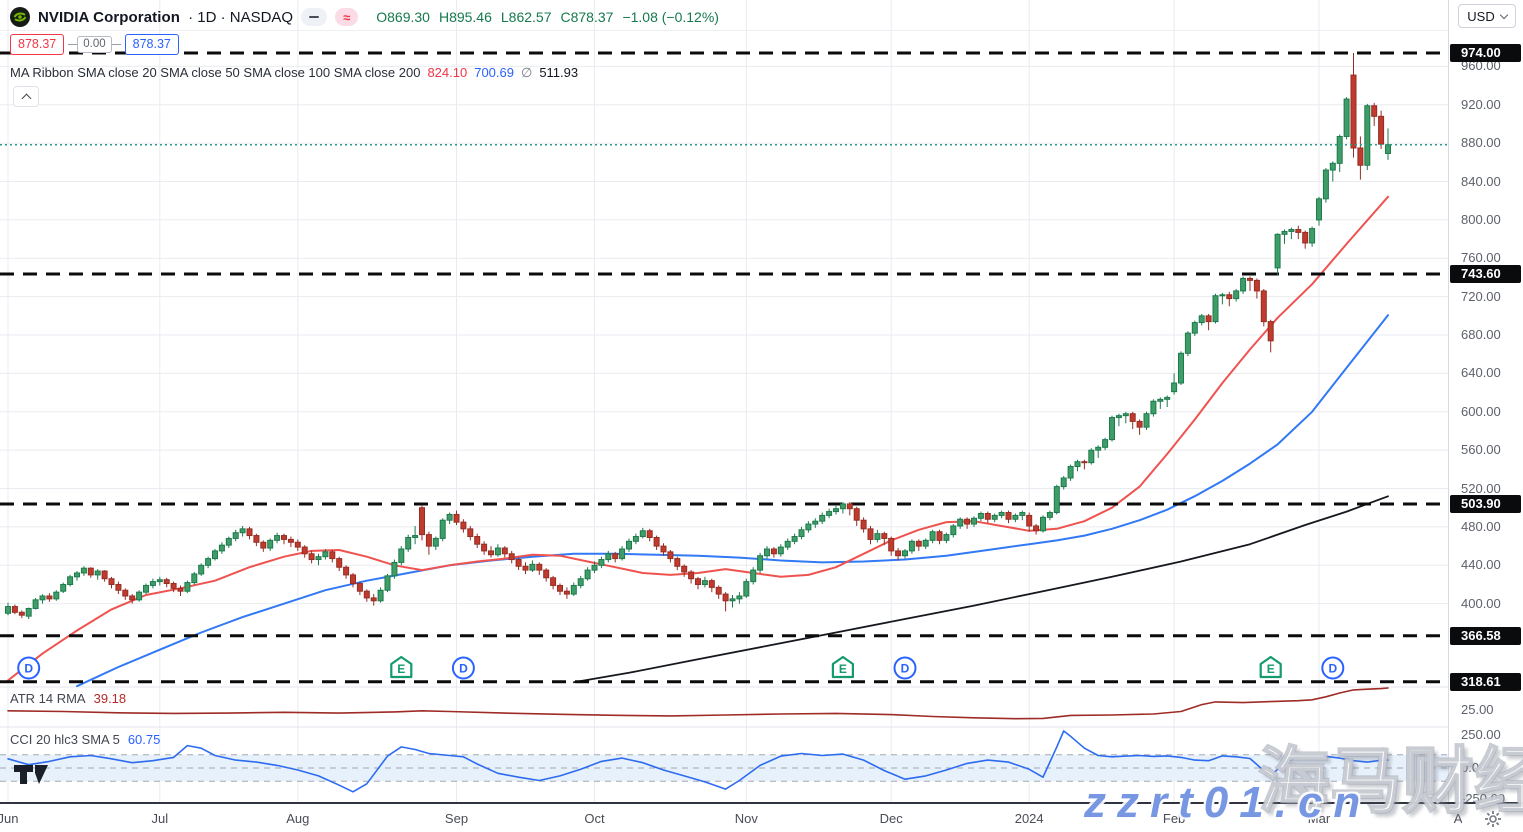  What do you see at coordinates (160, 818) in the screenshot?
I see `time-axis-label: Jul` at bounding box center [160, 818].